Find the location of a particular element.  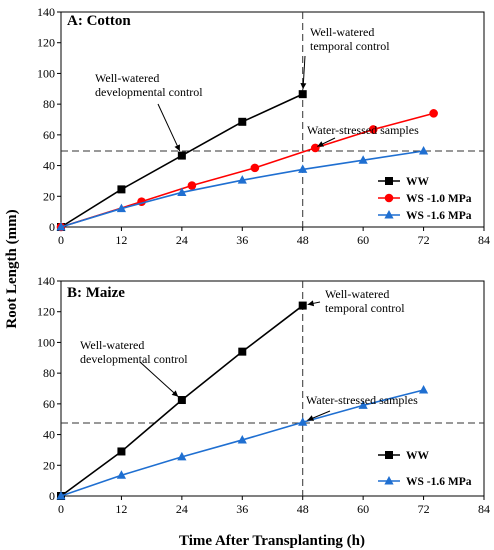

legend: WW WS -1.0 MPa WS -1.6 MPa is located at coordinates (425, 199).